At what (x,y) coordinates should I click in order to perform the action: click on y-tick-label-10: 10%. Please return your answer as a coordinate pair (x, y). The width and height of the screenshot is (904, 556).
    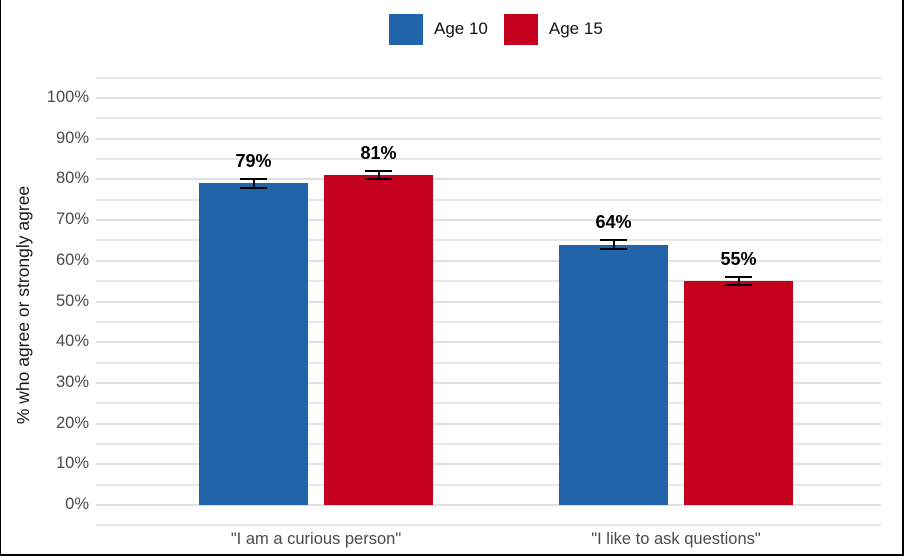
    Looking at the image, I should click on (72, 463).